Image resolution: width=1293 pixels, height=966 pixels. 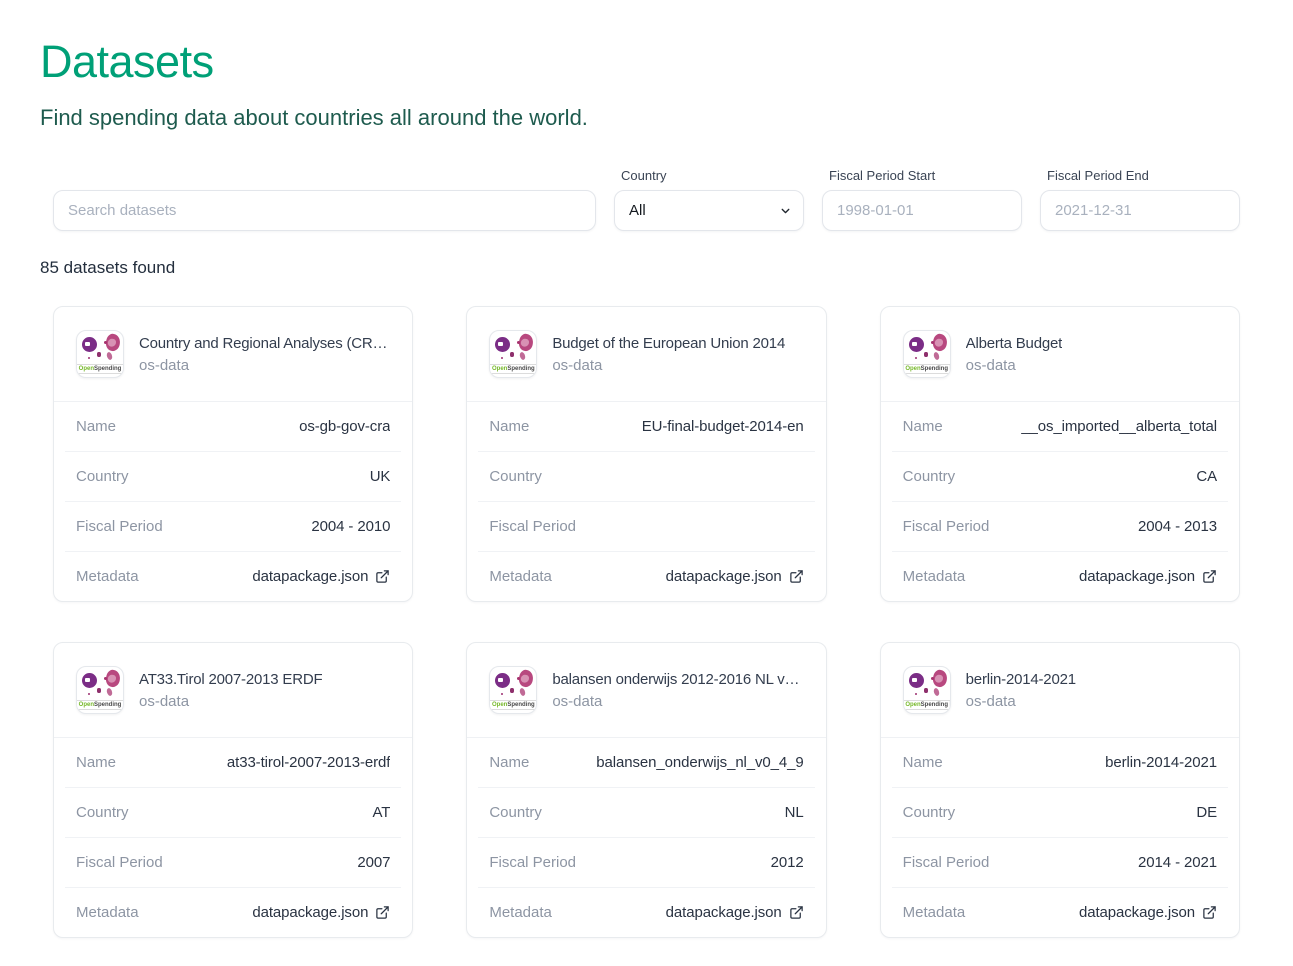 I want to click on fiscal-period-row-value: 2004 - 2013, so click(x=1177, y=526).